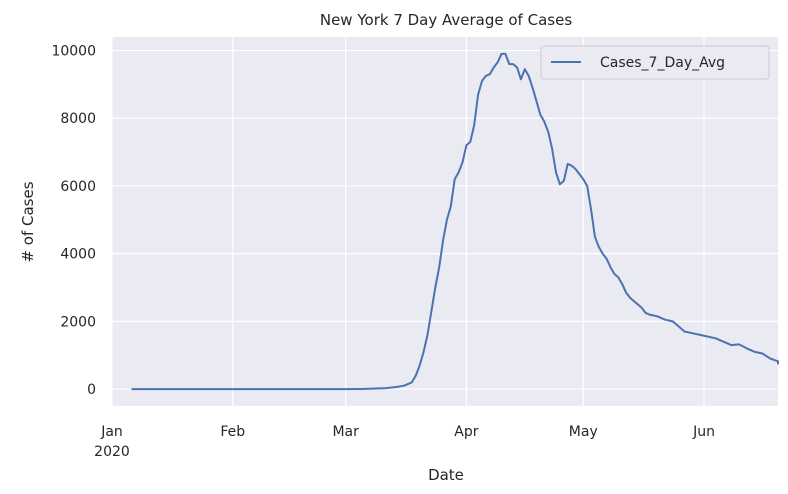  Describe the element at coordinates (28, 221) in the screenshot. I see `y-axis-label: # of Cases` at that location.